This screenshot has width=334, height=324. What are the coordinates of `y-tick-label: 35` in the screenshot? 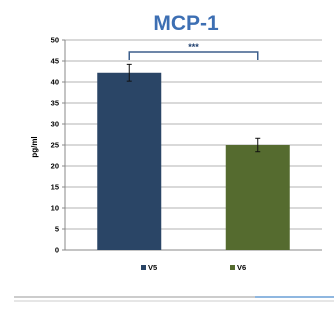 It's located at (55, 103).